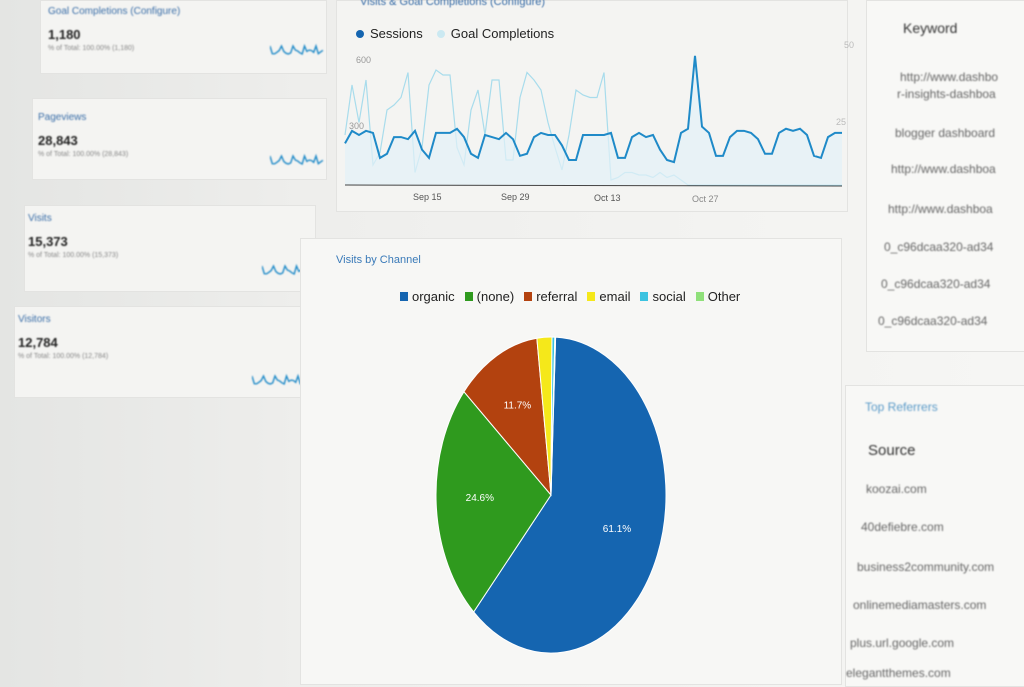 The width and height of the screenshot is (1024, 687). Describe the element at coordinates (489, 296) in the screenshot. I see `legend-item: (none)` at that location.